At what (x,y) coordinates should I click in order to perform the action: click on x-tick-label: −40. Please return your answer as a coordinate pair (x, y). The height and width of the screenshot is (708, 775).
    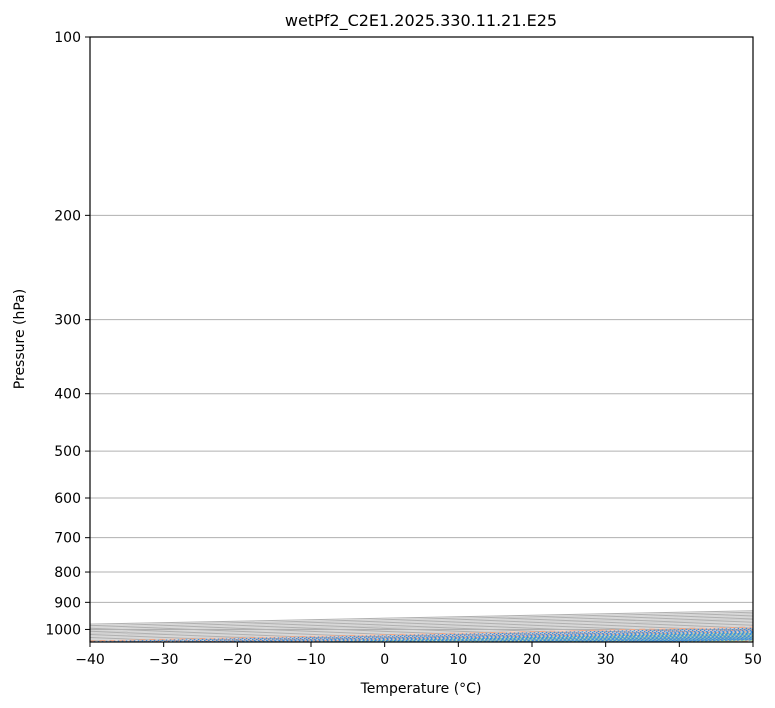
    Looking at the image, I should click on (90, 660).